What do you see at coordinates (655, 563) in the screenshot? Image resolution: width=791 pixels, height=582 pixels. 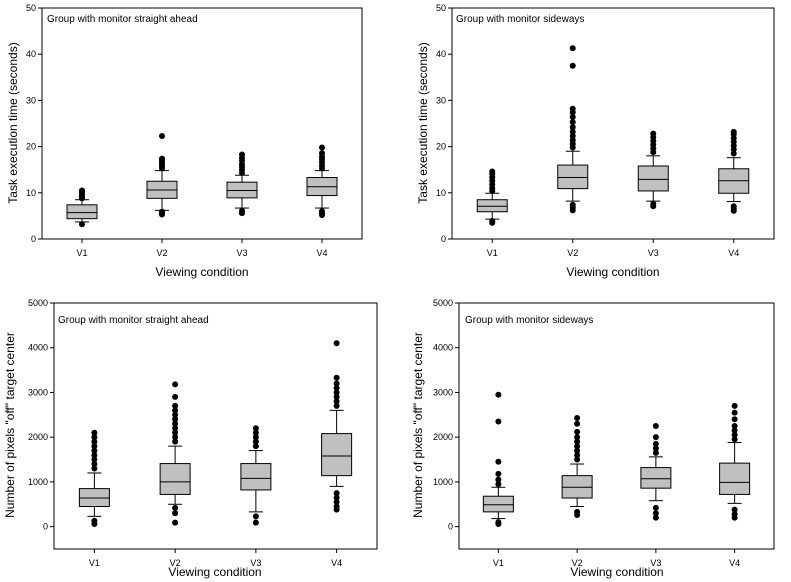 I see `x-tick-label: V3` at bounding box center [655, 563].